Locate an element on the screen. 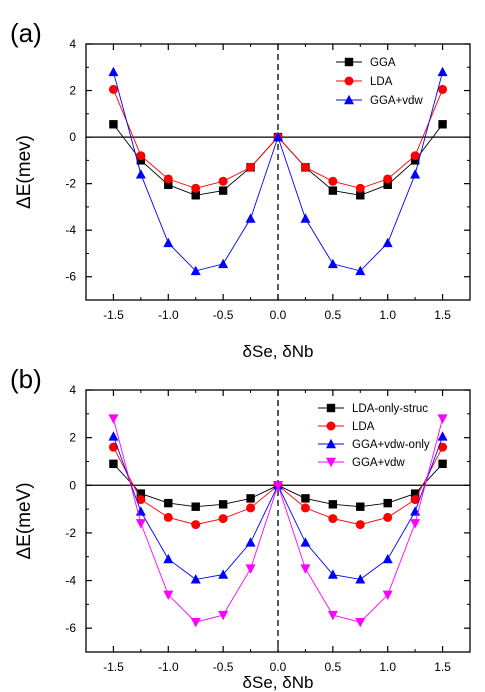  panel-label-a: (a) is located at coordinates (26, 33).